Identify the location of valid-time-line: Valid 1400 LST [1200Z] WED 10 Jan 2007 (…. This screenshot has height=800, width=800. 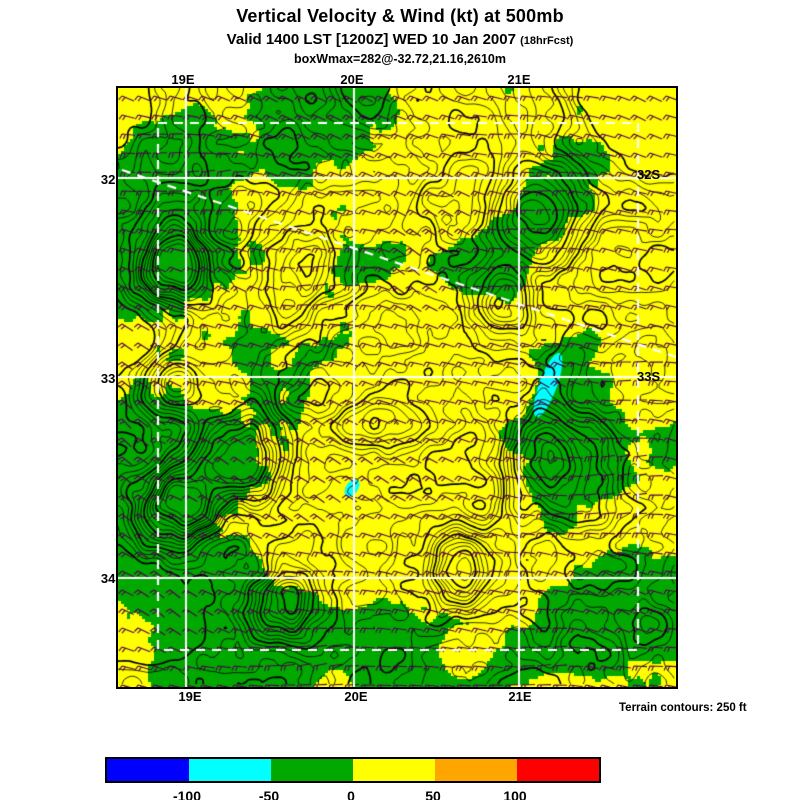
(400, 39).